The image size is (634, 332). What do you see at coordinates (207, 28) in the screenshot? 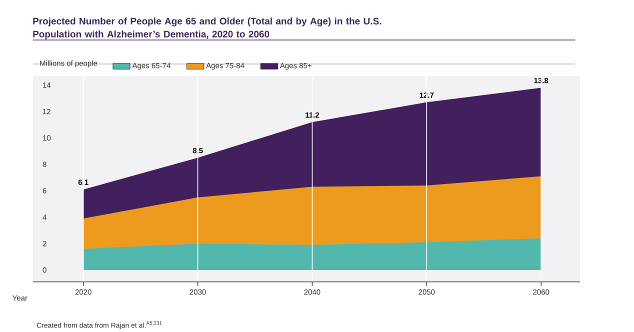
I see `chart-title: Projected Number of People Age 65 and Older (Total and by Age) in the U.S. Population with Alzheimer’s Dementia, 2020 to 2060` at bounding box center [207, 28].